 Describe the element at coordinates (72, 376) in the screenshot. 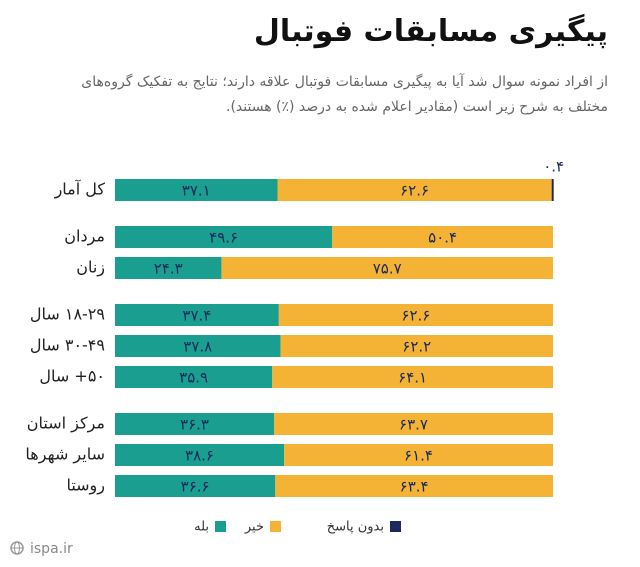

I see `category-label: ۵۰+ سال` at that location.